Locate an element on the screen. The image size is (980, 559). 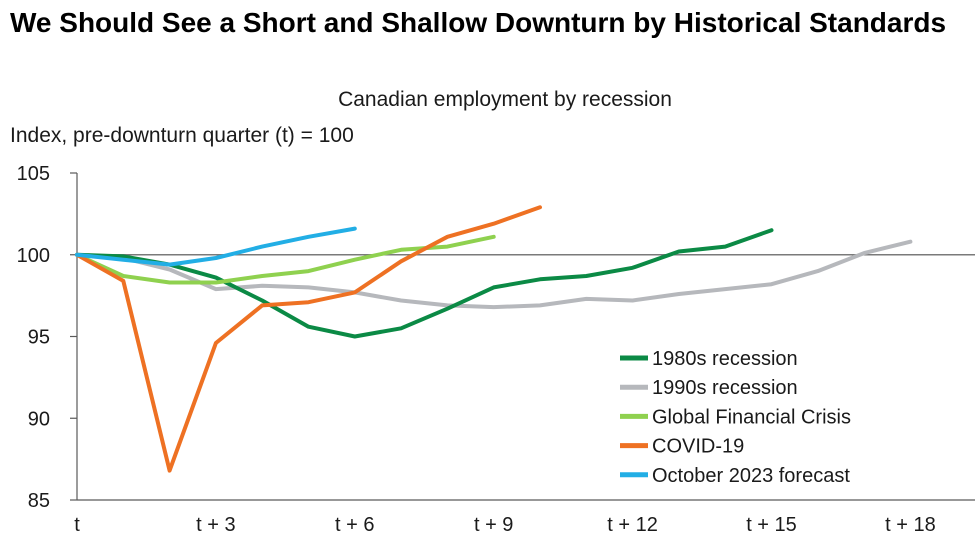
y-tick-label: 85 is located at coordinates (39, 501).